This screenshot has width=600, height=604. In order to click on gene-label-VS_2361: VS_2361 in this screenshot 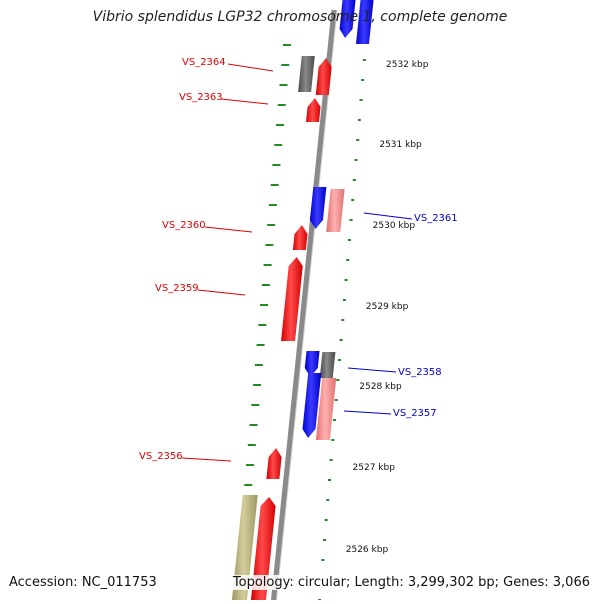, I will do `click(436, 218)`.